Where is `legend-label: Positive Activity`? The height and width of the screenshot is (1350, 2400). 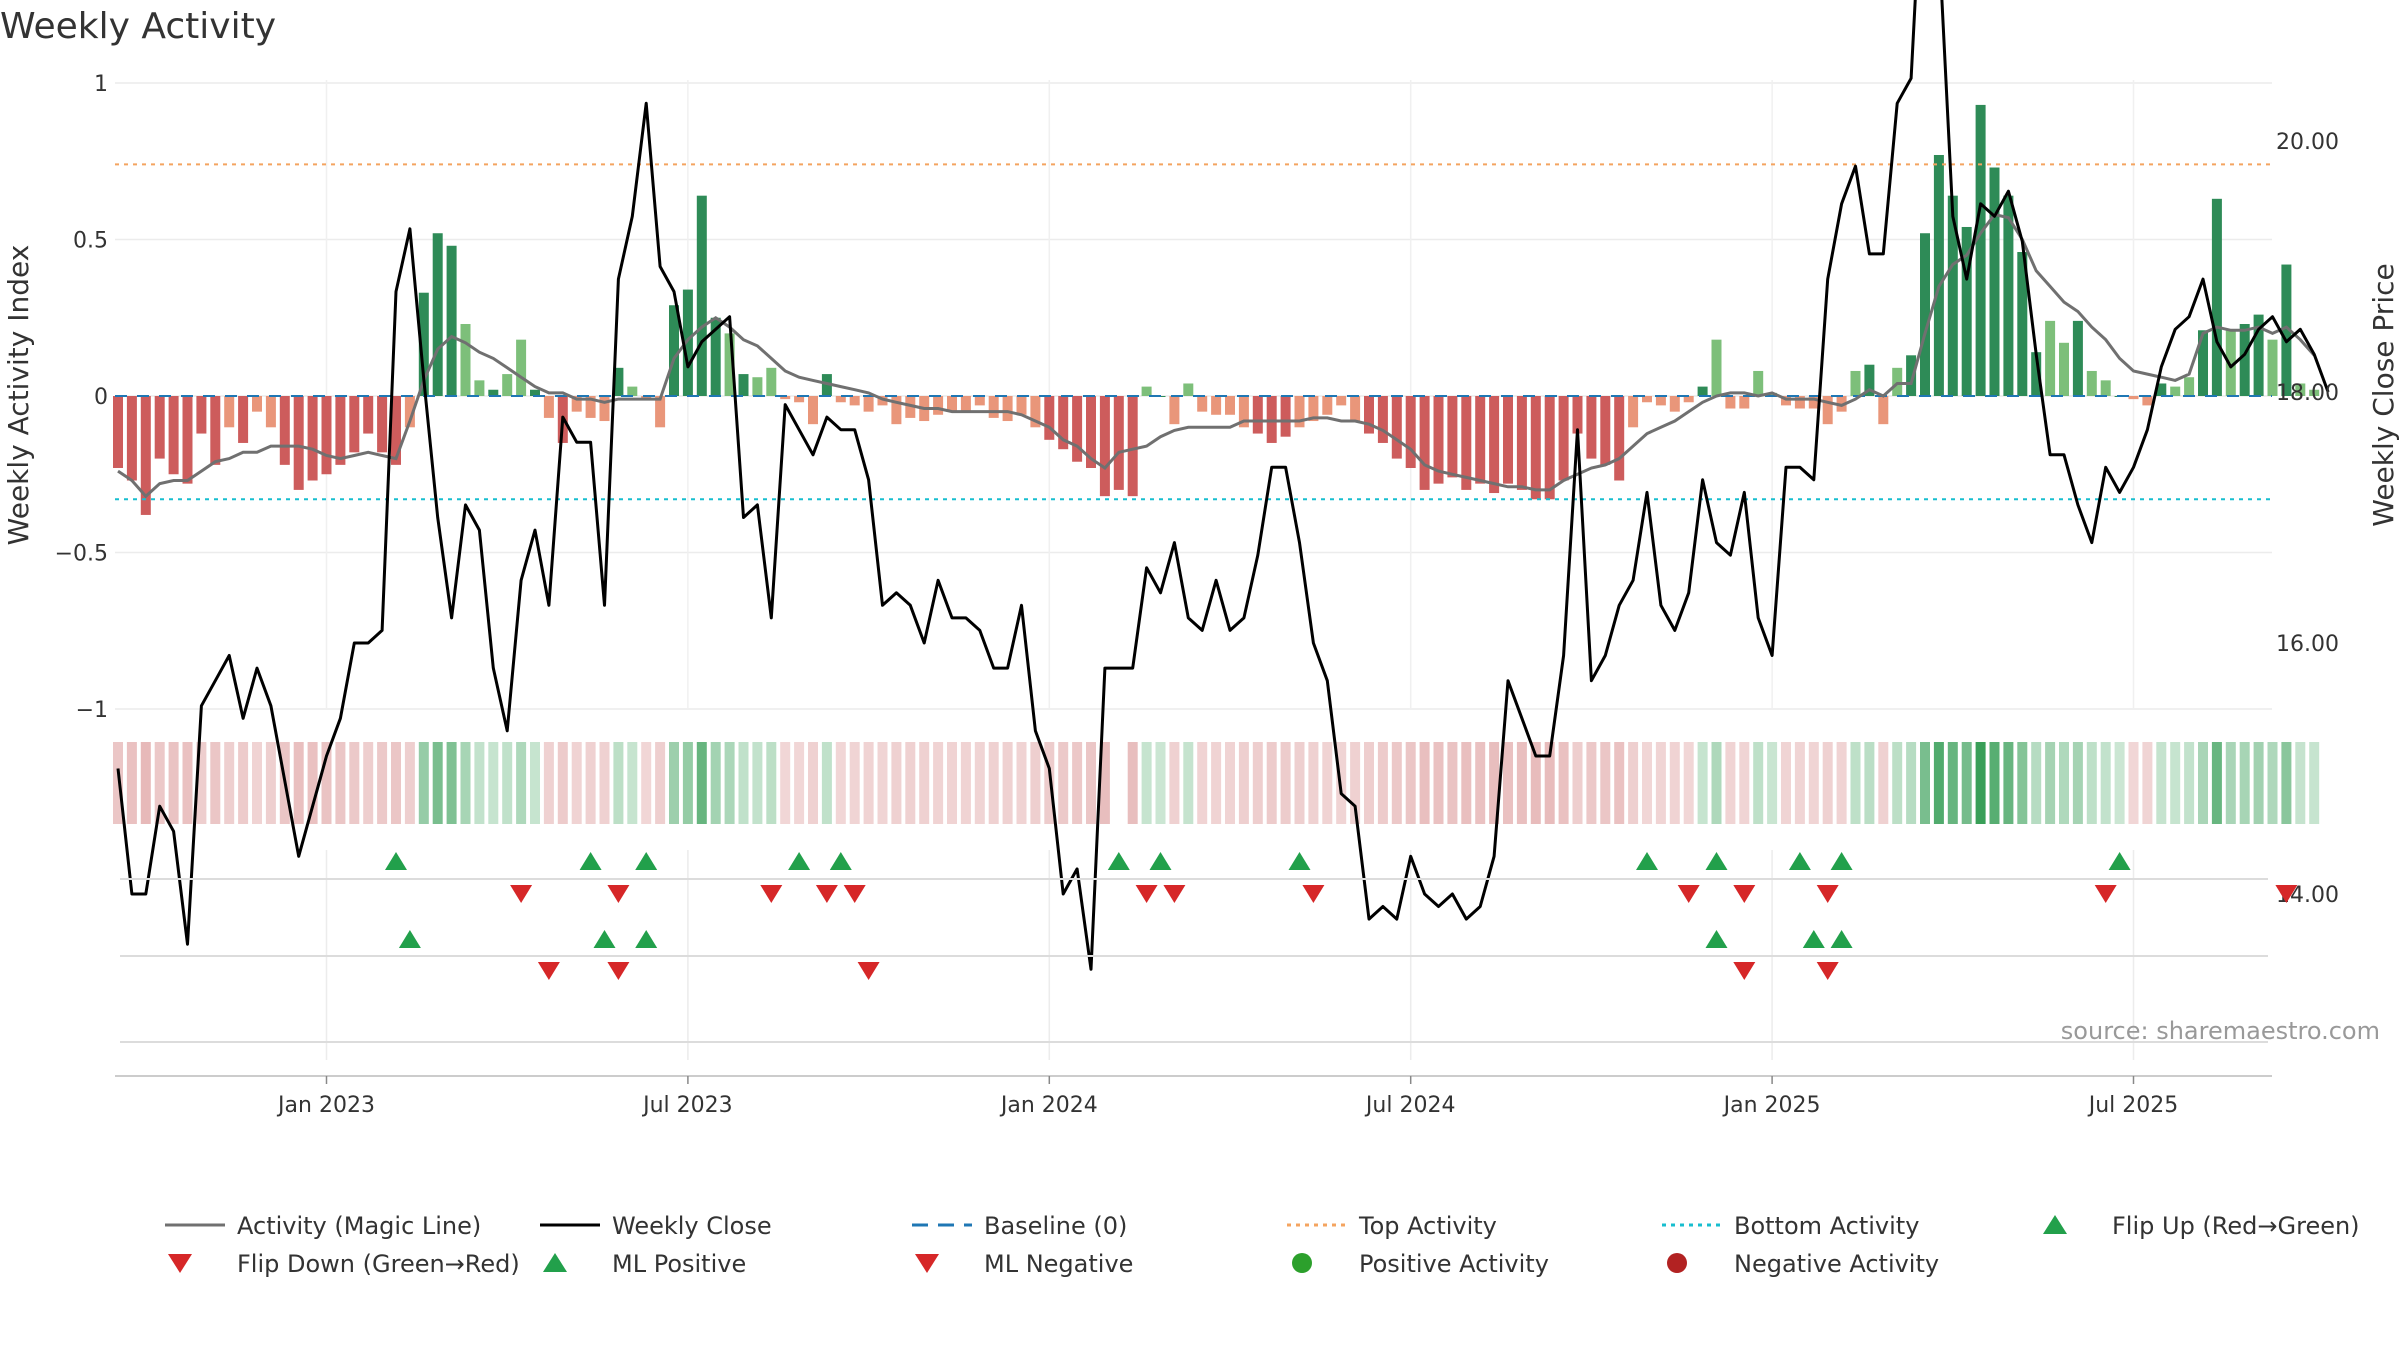
legend-label: Positive Activity is located at coordinates (1454, 1264).